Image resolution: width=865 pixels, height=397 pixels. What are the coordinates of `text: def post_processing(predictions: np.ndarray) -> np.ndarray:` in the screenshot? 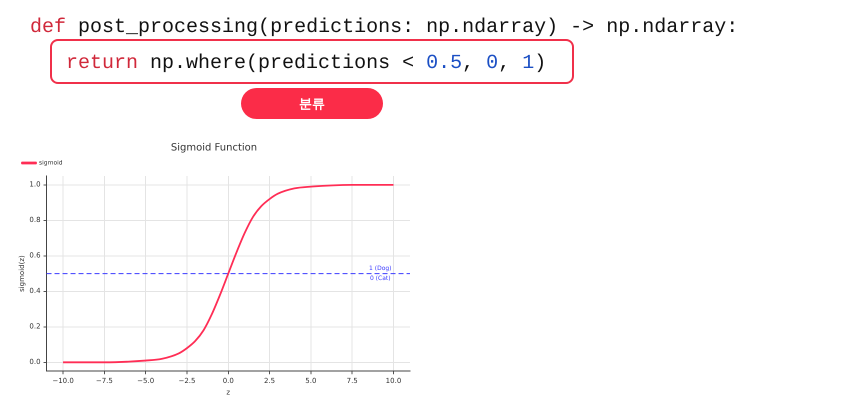 It's located at (384, 27).